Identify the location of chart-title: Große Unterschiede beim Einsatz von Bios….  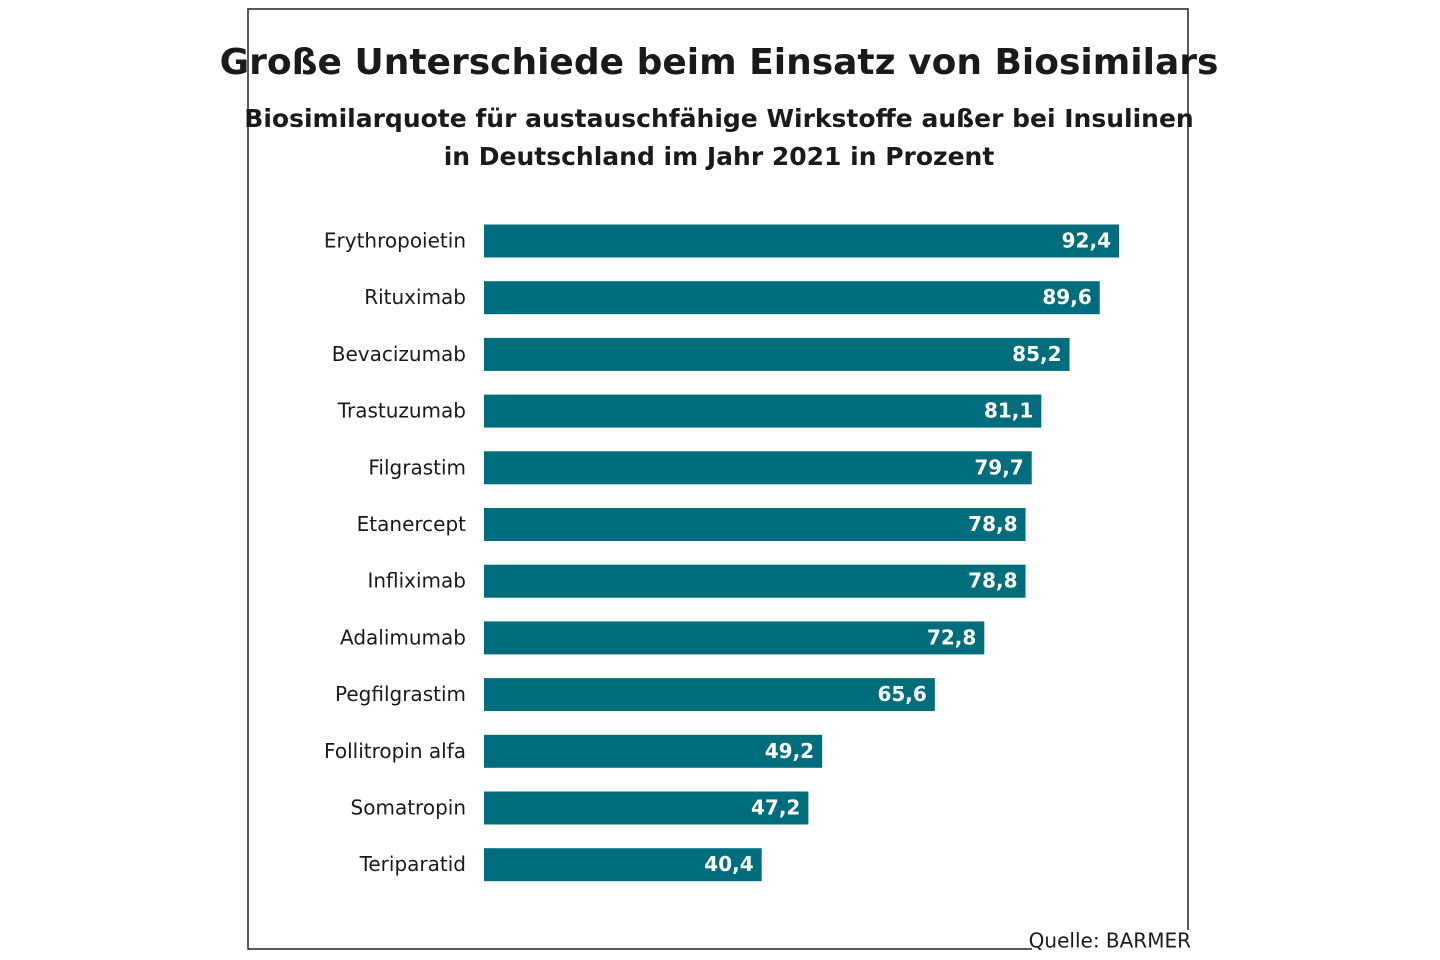
(719, 62).